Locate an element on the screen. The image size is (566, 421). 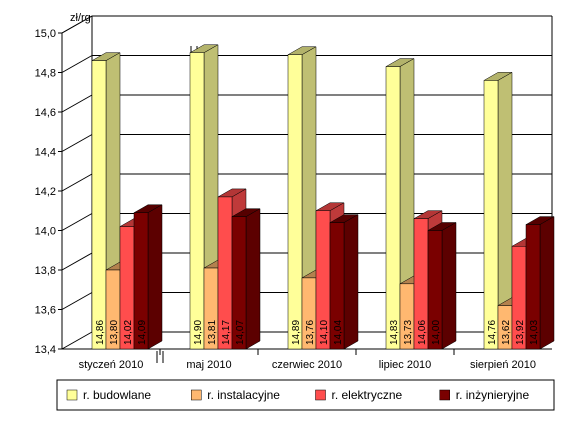
data-label: 14,06 is located at coordinates (422, 332).